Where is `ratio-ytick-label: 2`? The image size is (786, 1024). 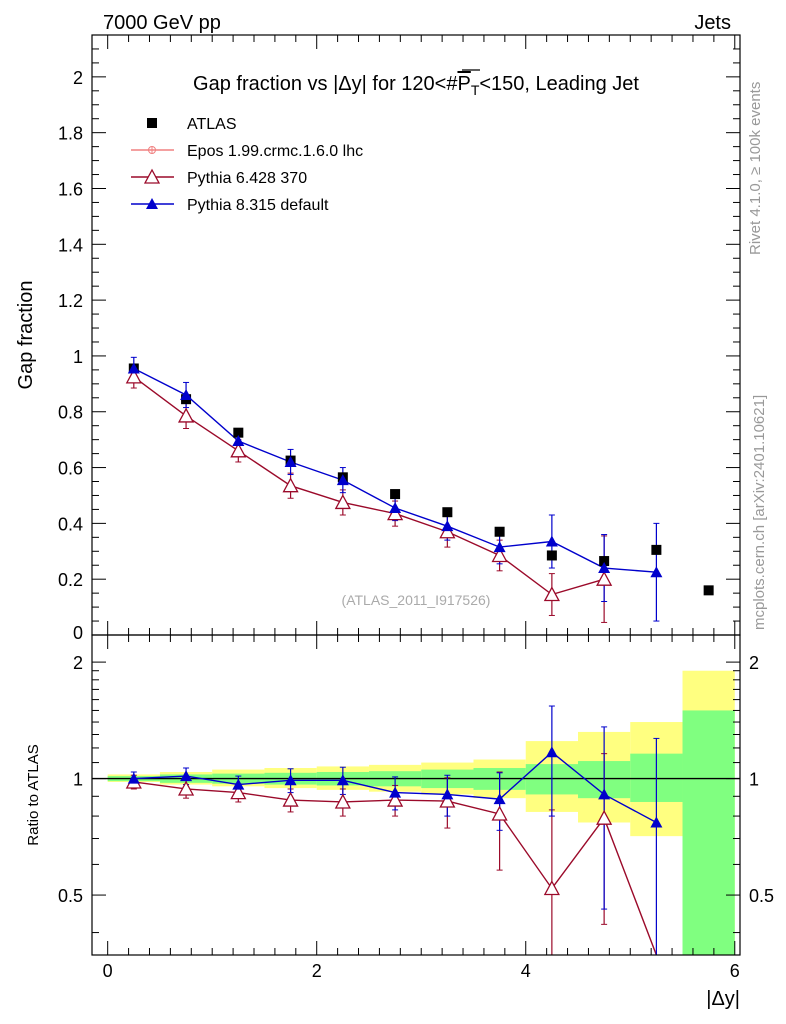
ratio-ytick-label: 2 is located at coordinates (78, 663).